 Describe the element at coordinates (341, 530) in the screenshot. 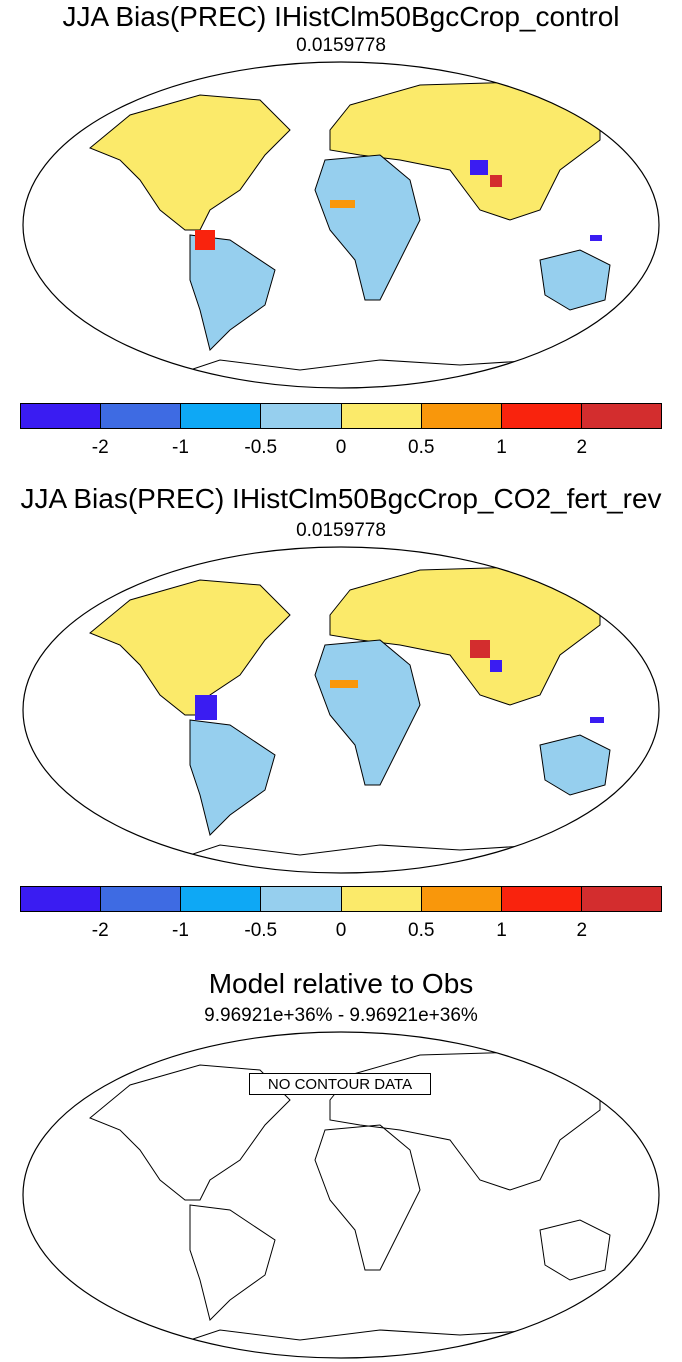

I see `panel2-subtitle: 0.0159778` at that location.